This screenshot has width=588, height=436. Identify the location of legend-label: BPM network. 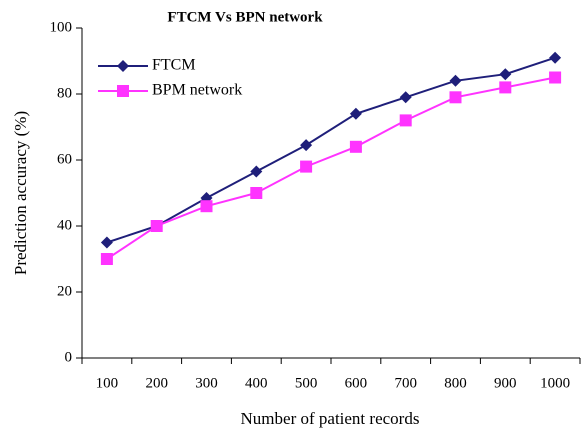
(197, 90).